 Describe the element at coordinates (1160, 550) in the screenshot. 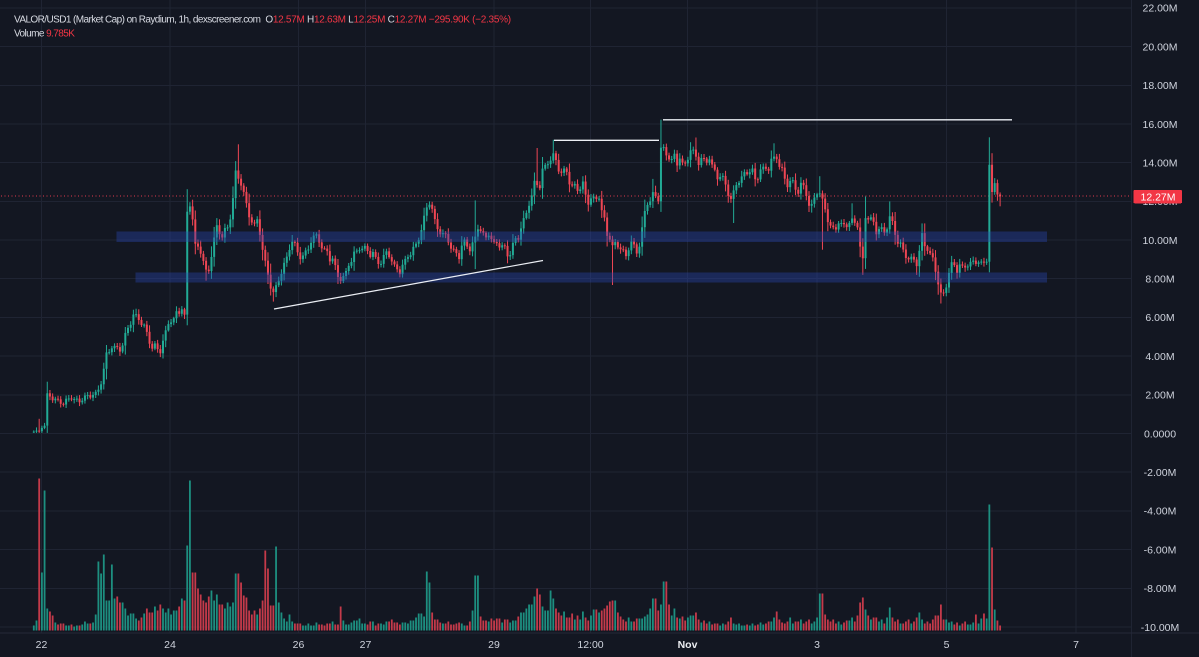

I see `svg-text: -6.00M` at that location.